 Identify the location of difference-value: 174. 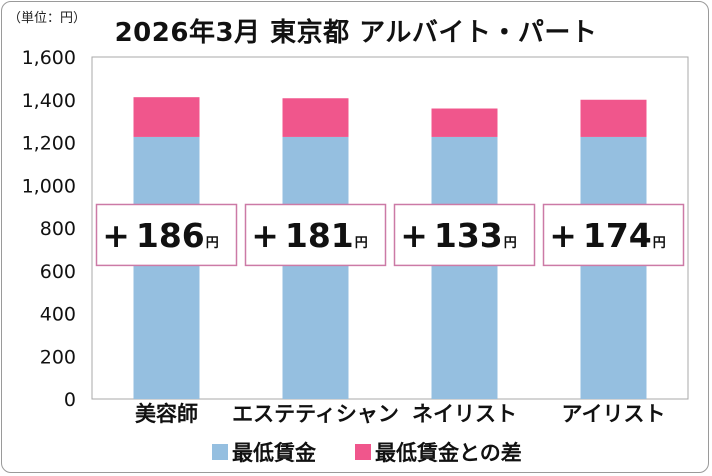
(617, 235).